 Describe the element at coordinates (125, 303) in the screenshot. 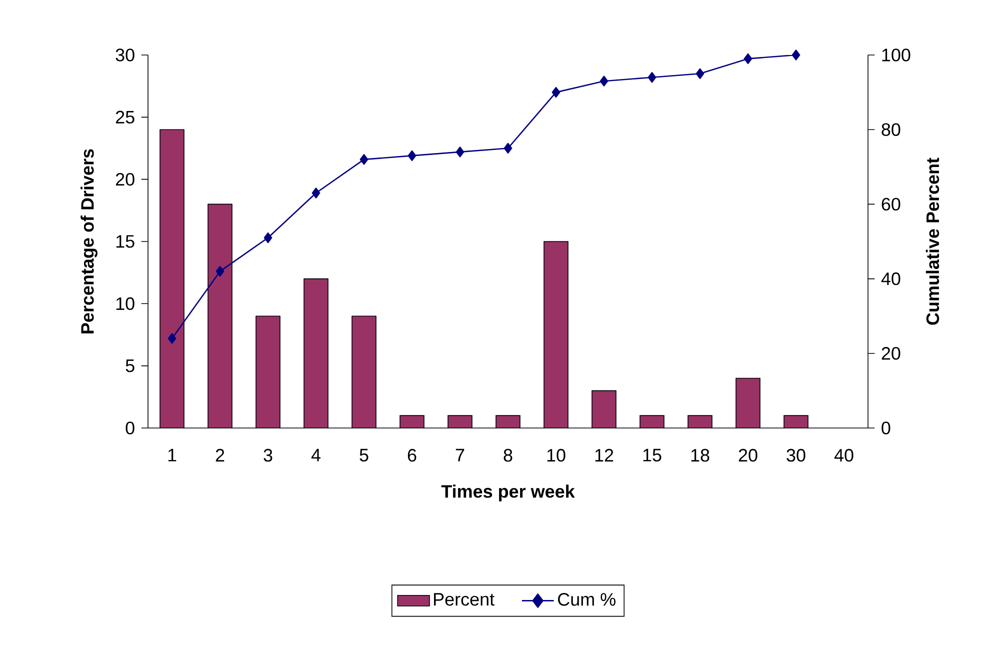

I see `y-tick-label: 10` at that location.